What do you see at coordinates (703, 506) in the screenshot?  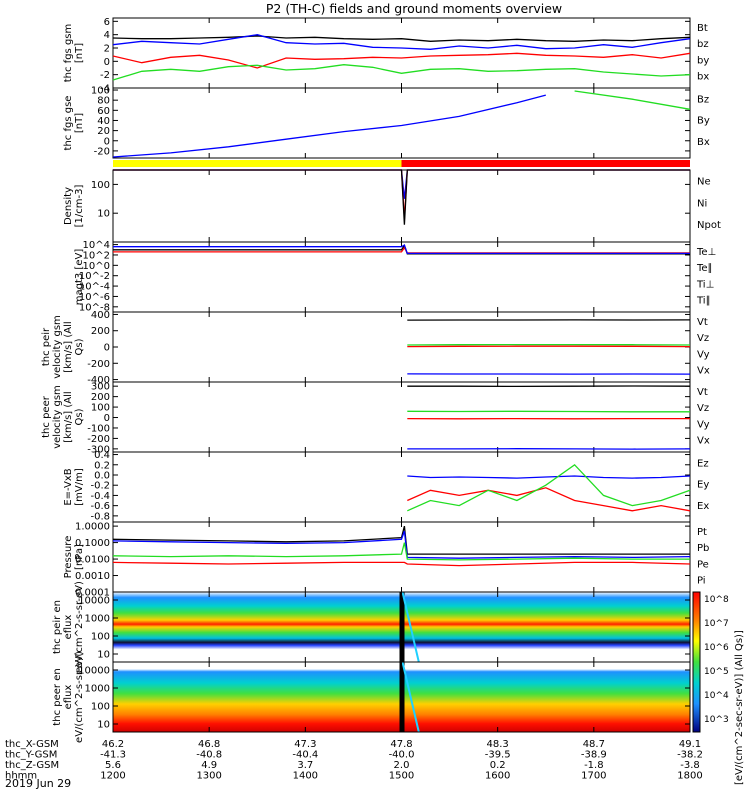 I see `legend-entry: Ex` at bounding box center [703, 506].